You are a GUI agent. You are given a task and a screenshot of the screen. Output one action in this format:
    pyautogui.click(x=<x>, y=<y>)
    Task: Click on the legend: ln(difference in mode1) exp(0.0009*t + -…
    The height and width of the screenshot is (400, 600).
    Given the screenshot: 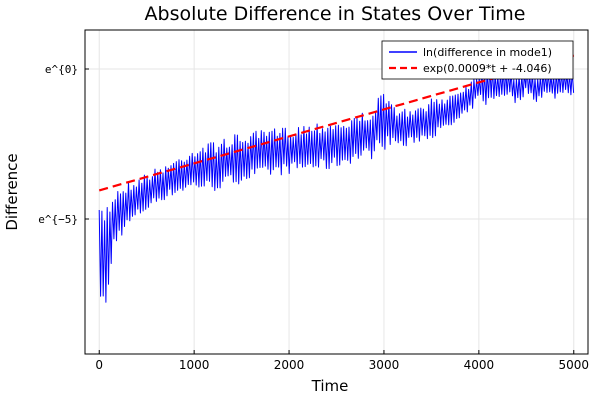 What is the action you would take?
    pyautogui.click(x=477, y=60)
    